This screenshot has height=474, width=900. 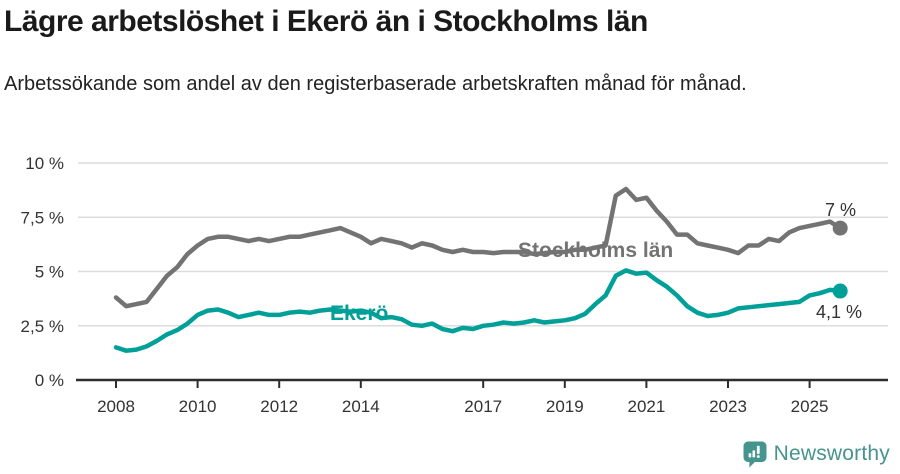 What do you see at coordinates (840, 228) in the screenshot?
I see `line-stockholms-lan-end-dot` at bounding box center [840, 228].